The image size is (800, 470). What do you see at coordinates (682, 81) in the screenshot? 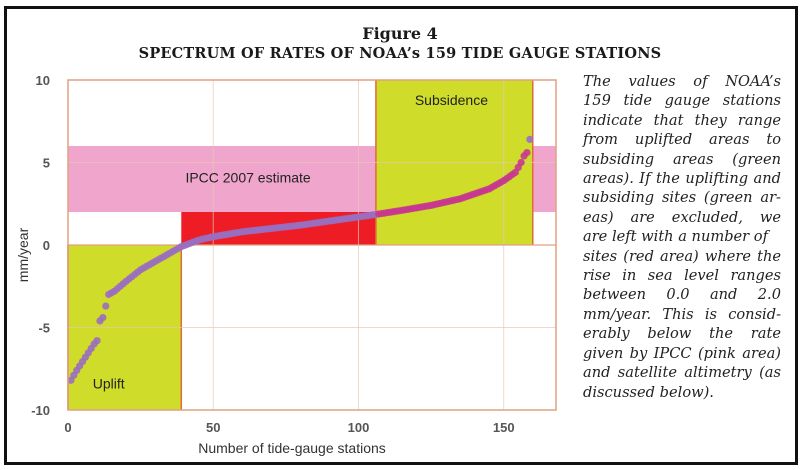
I see `caption-line: The values of NOAA’s` at bounding box center [682, 81].